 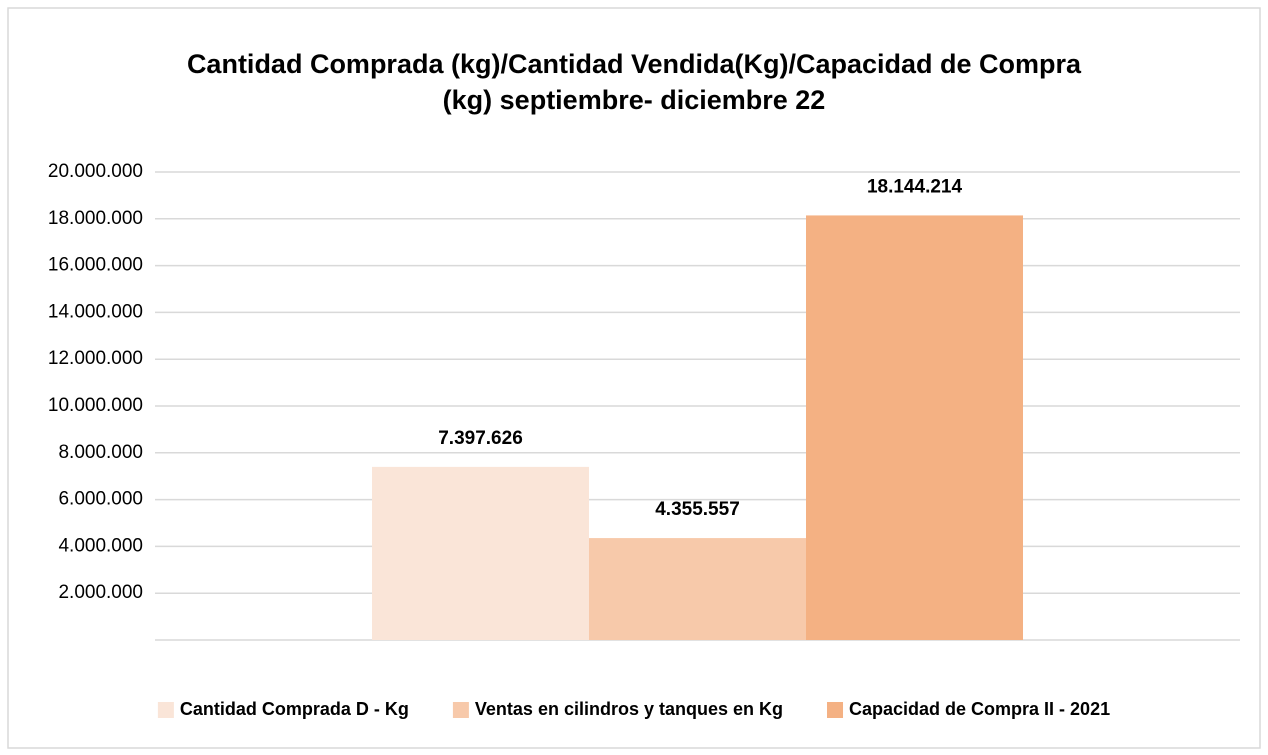 What do you see at coordinates (100, 592) in the screenshot?
I see `y-tick-label: 2.000.000` at bounding box center [100, 592].